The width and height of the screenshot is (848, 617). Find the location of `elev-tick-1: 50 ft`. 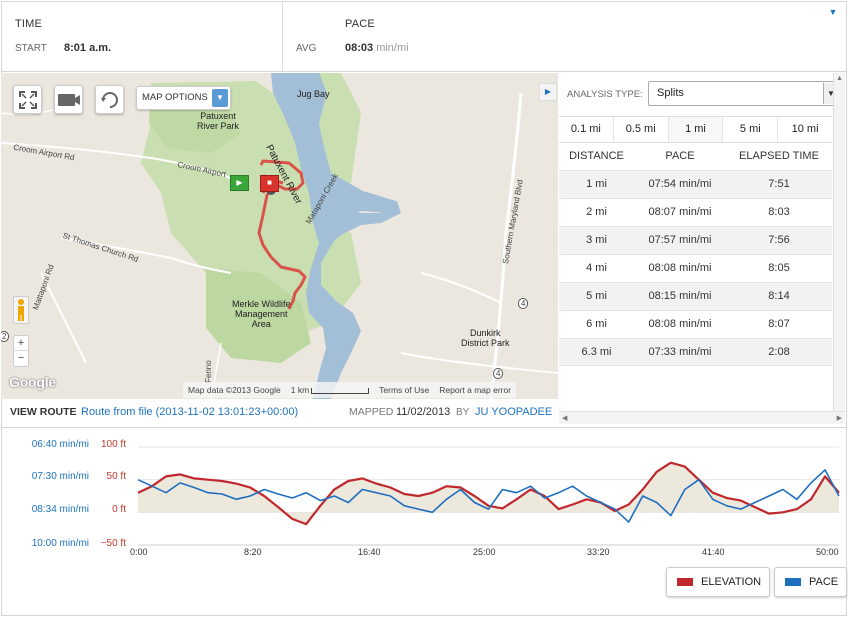

elev-tick-1: 50 ft is located at coordinates (116, 476).